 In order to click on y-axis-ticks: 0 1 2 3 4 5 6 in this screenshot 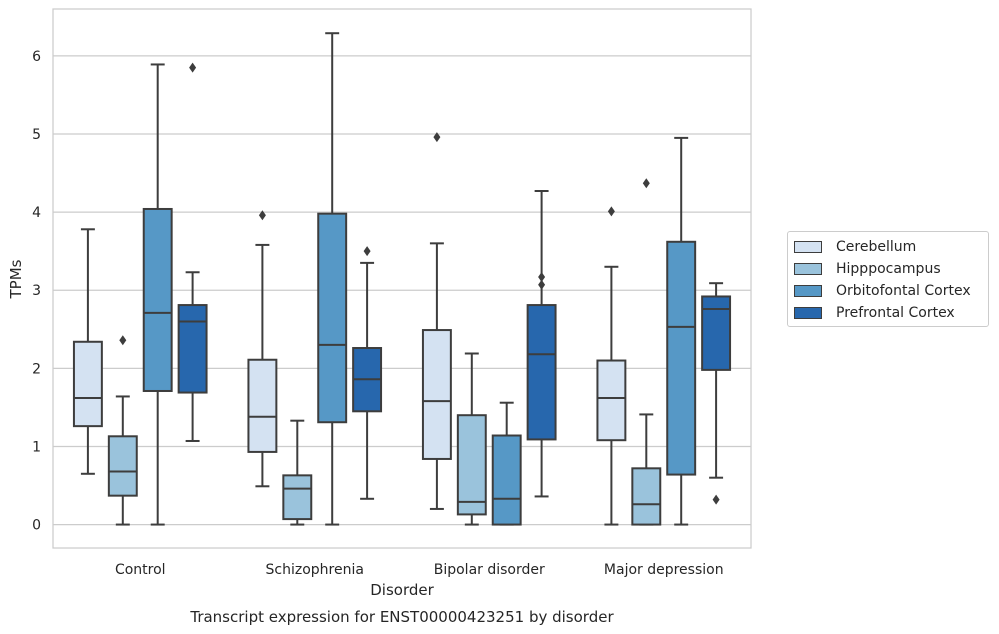, I will do `click(36, 291)`.